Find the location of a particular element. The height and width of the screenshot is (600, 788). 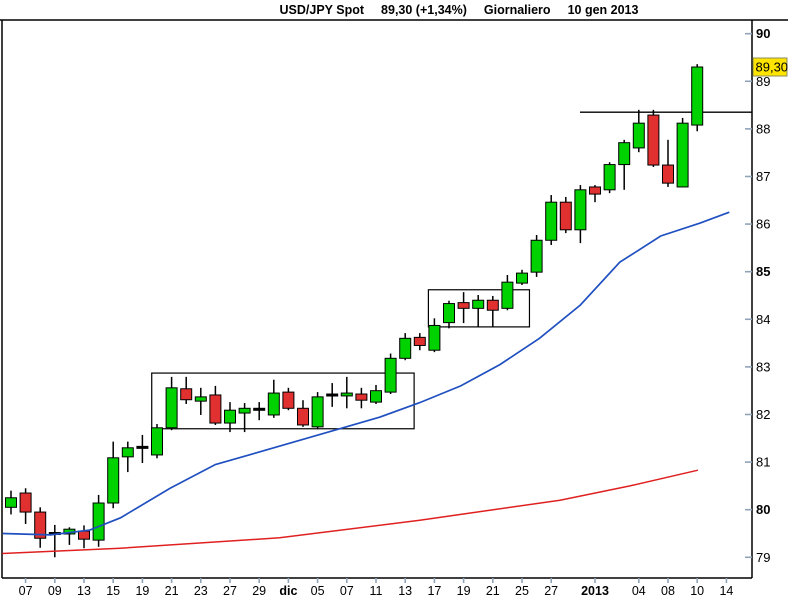

moving-average-slow-line is located at coordinates (350, 512).